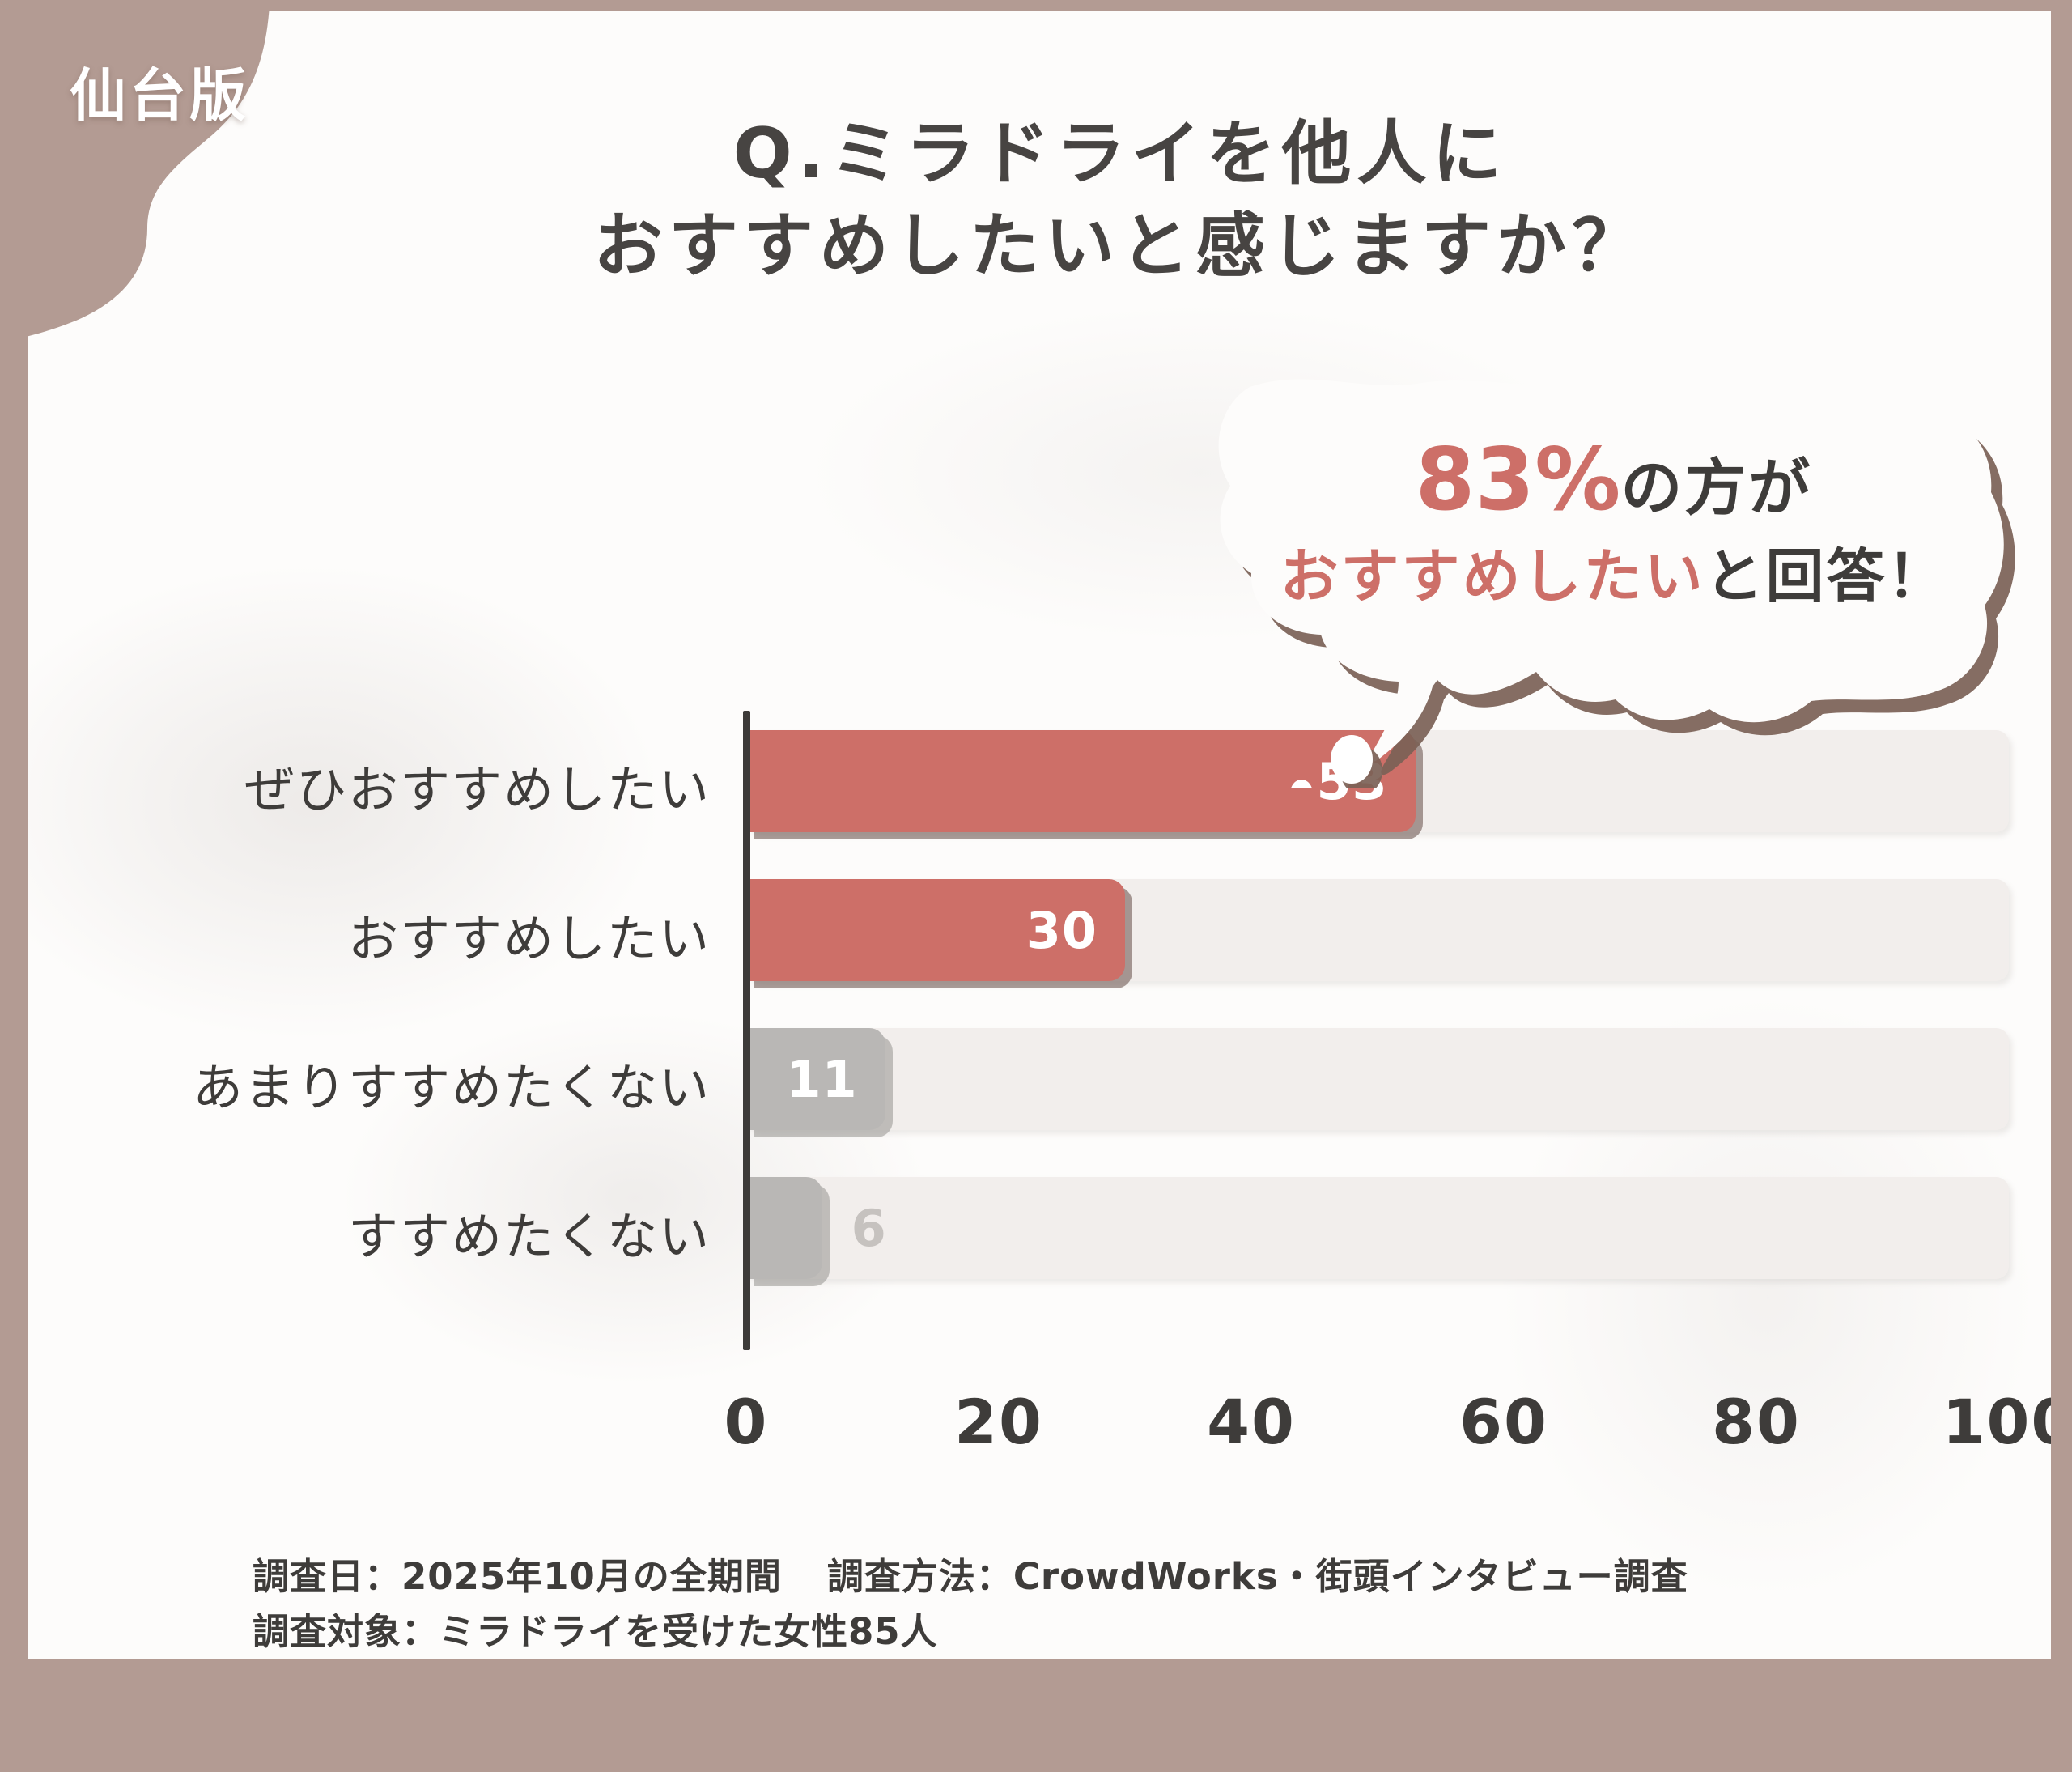  I want to click on category-label: すすめたくない, so click(529, 1236).